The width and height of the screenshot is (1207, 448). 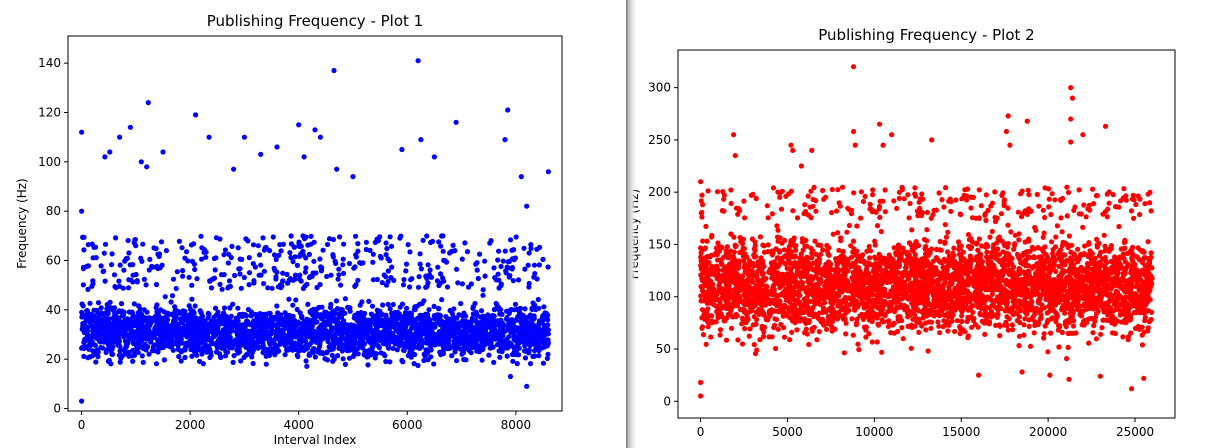 I want to click on y-tick-label: 40, so click(x=53, y=310).